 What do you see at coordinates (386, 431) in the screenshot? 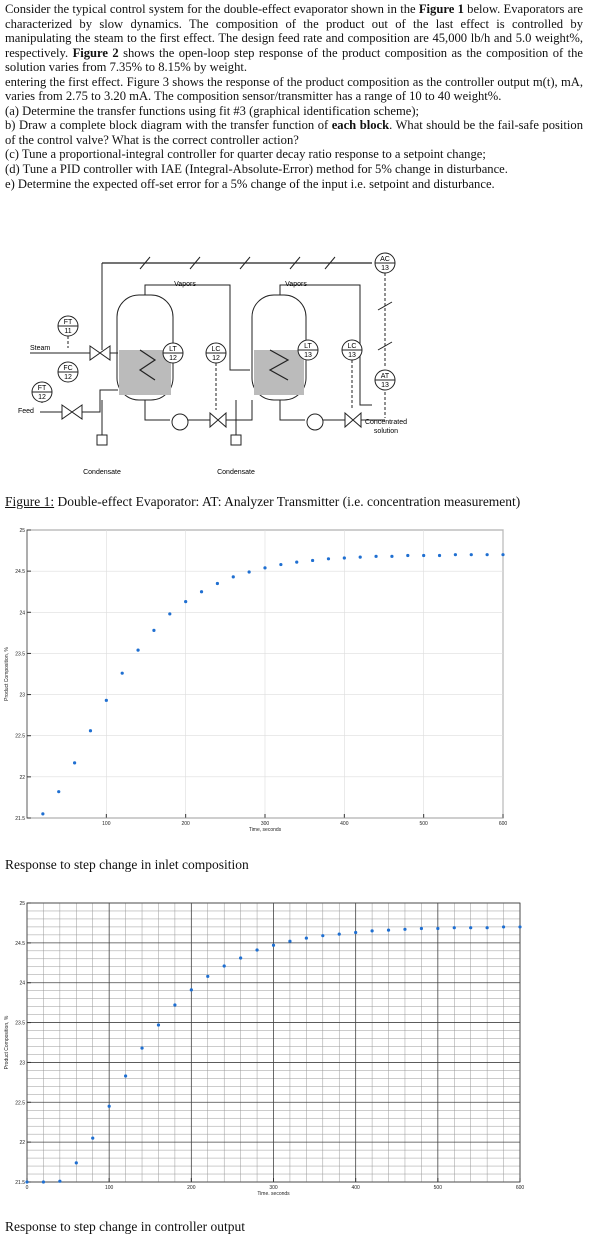
I see `diagram-label: solution` at bounding box center [386, 431].